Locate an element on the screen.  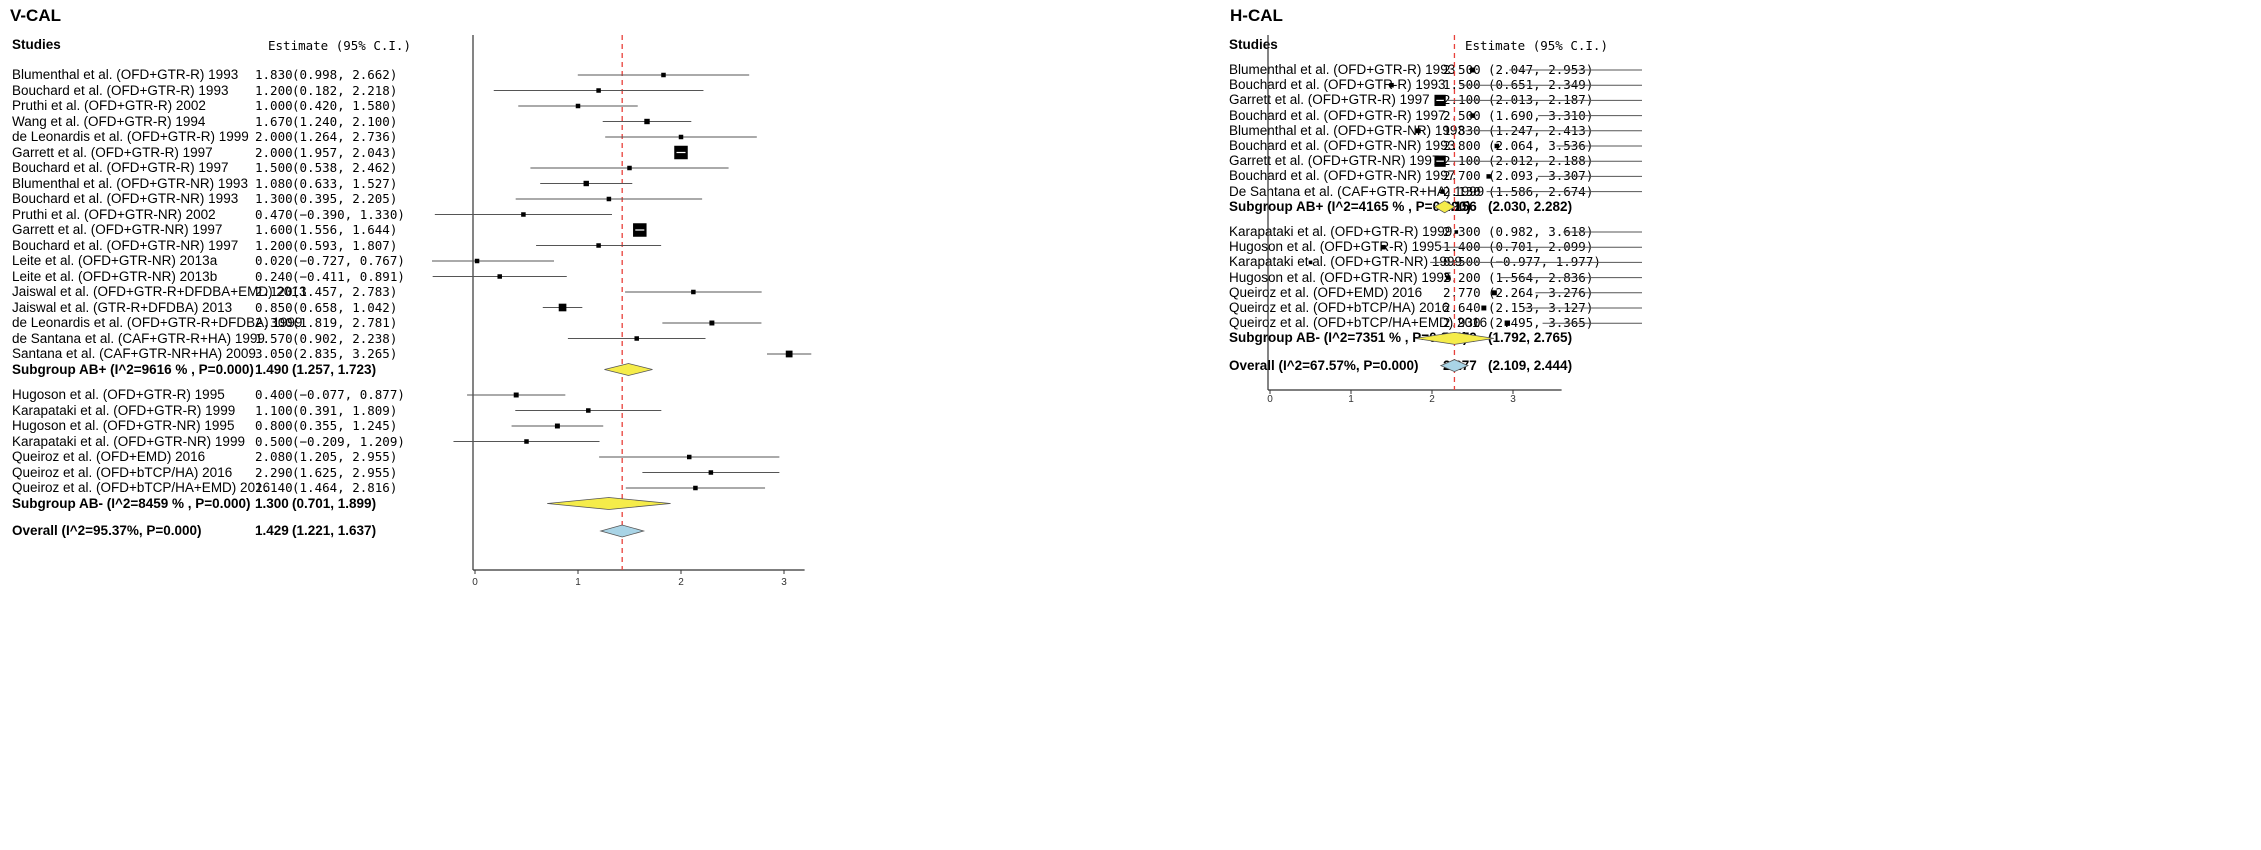
h-cal-estimate-value: 0.500 is located at coordinates (1462, 262).